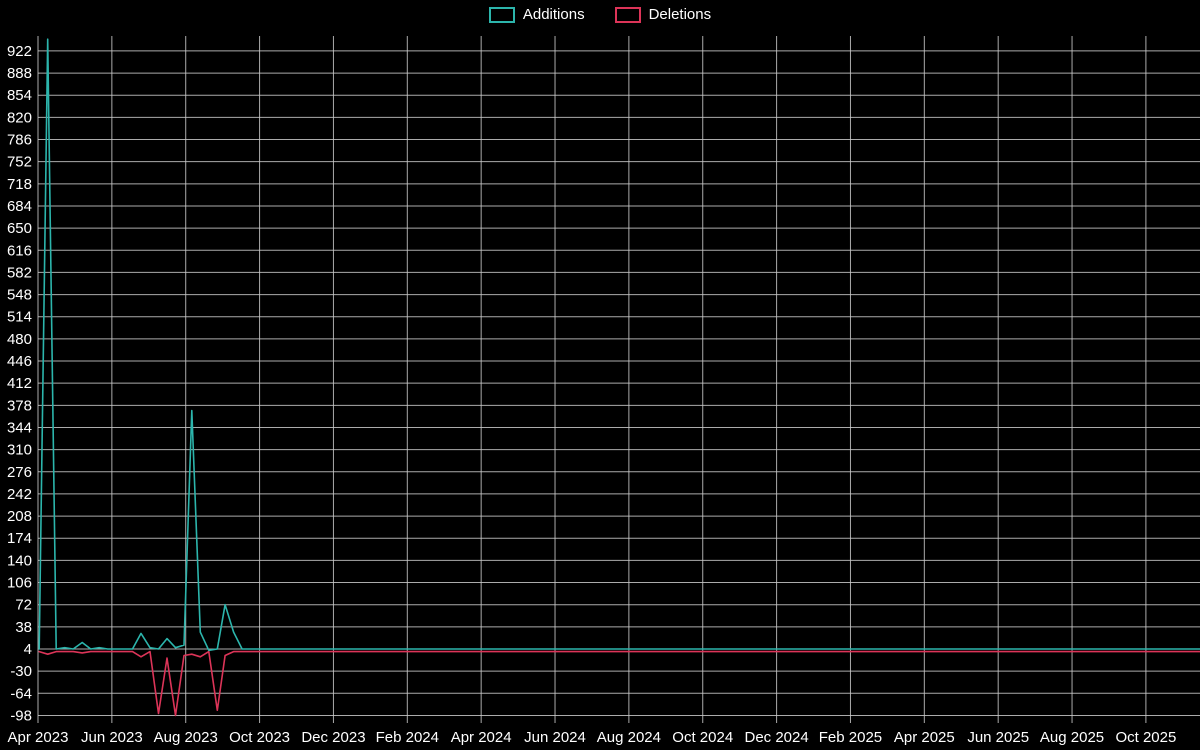  Describe the element at coordinates (19, 339) in the screenshot. I see `y-axis-tick-label: 480` at that location.